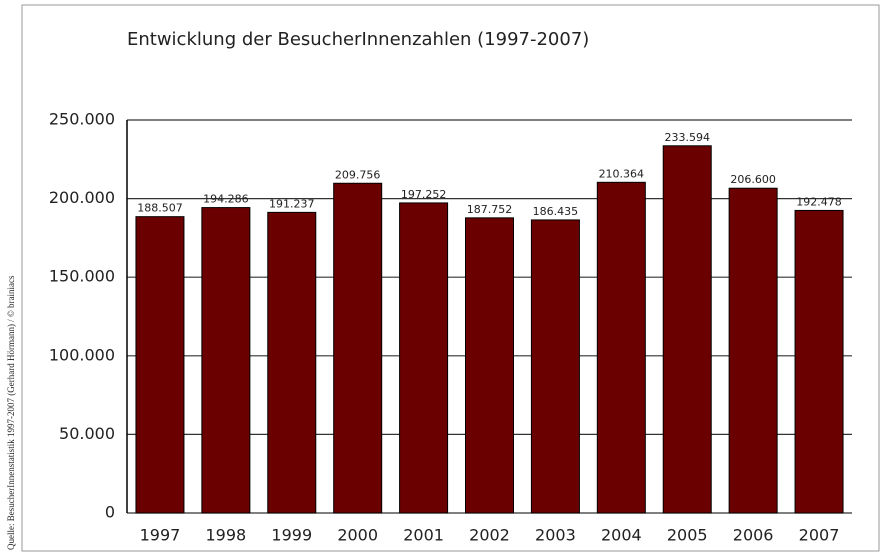  I want to click on y-tick-label: 250.000, so click(82, 119).